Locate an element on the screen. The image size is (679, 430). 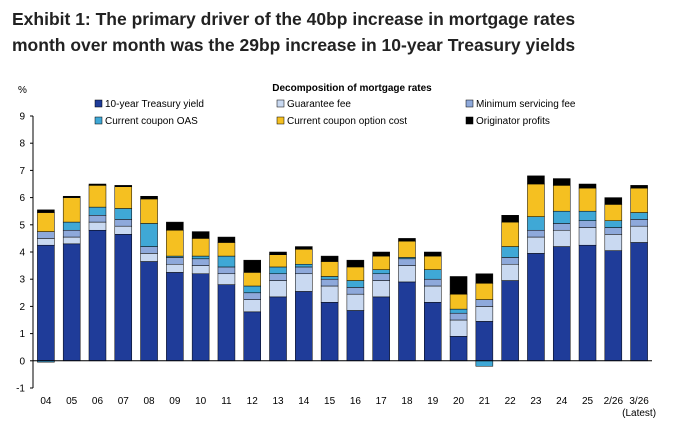
y-tick-label: 2 is located at coordinates (22, 307).